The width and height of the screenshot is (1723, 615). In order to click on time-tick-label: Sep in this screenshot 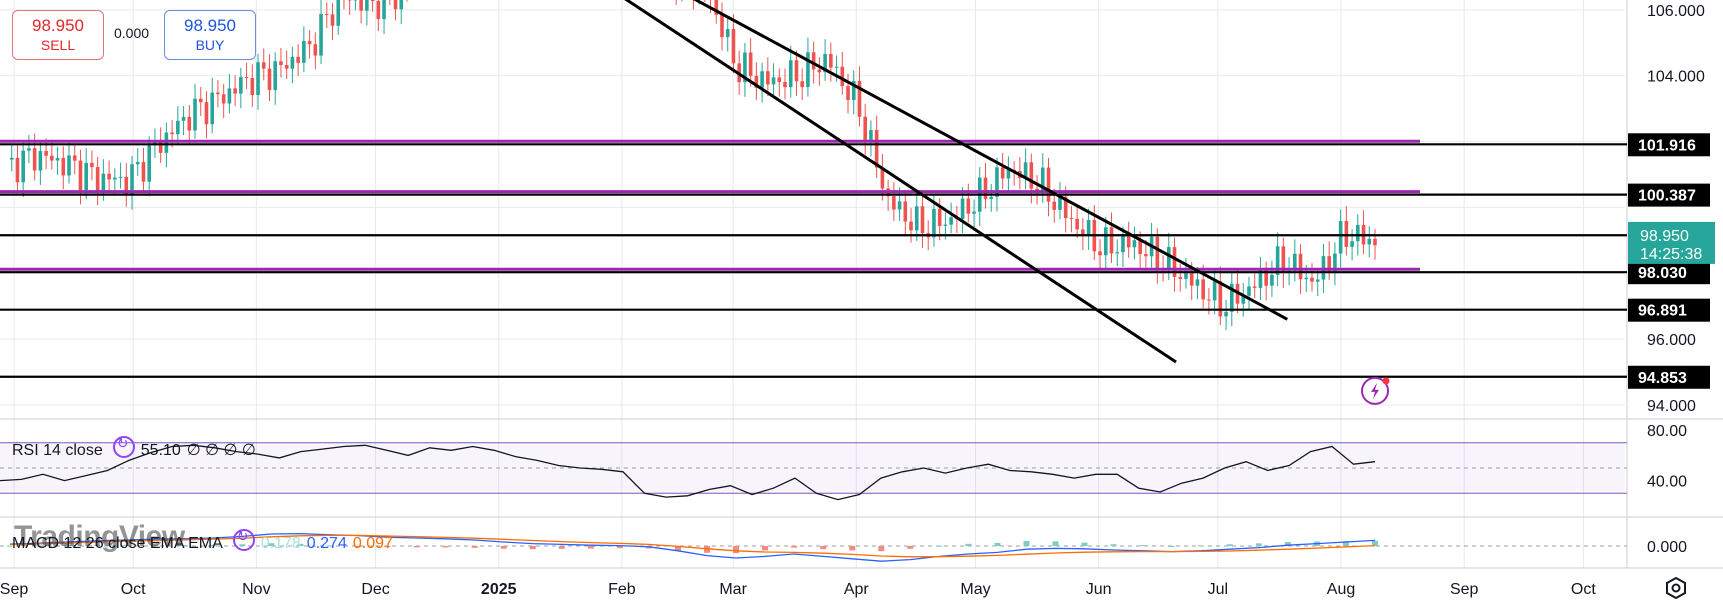, I will do `click(1464, 589)`.